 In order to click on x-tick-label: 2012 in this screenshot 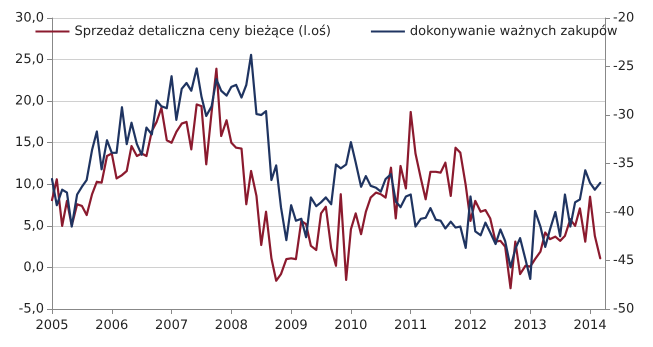, I will do `click(471, 325)`.